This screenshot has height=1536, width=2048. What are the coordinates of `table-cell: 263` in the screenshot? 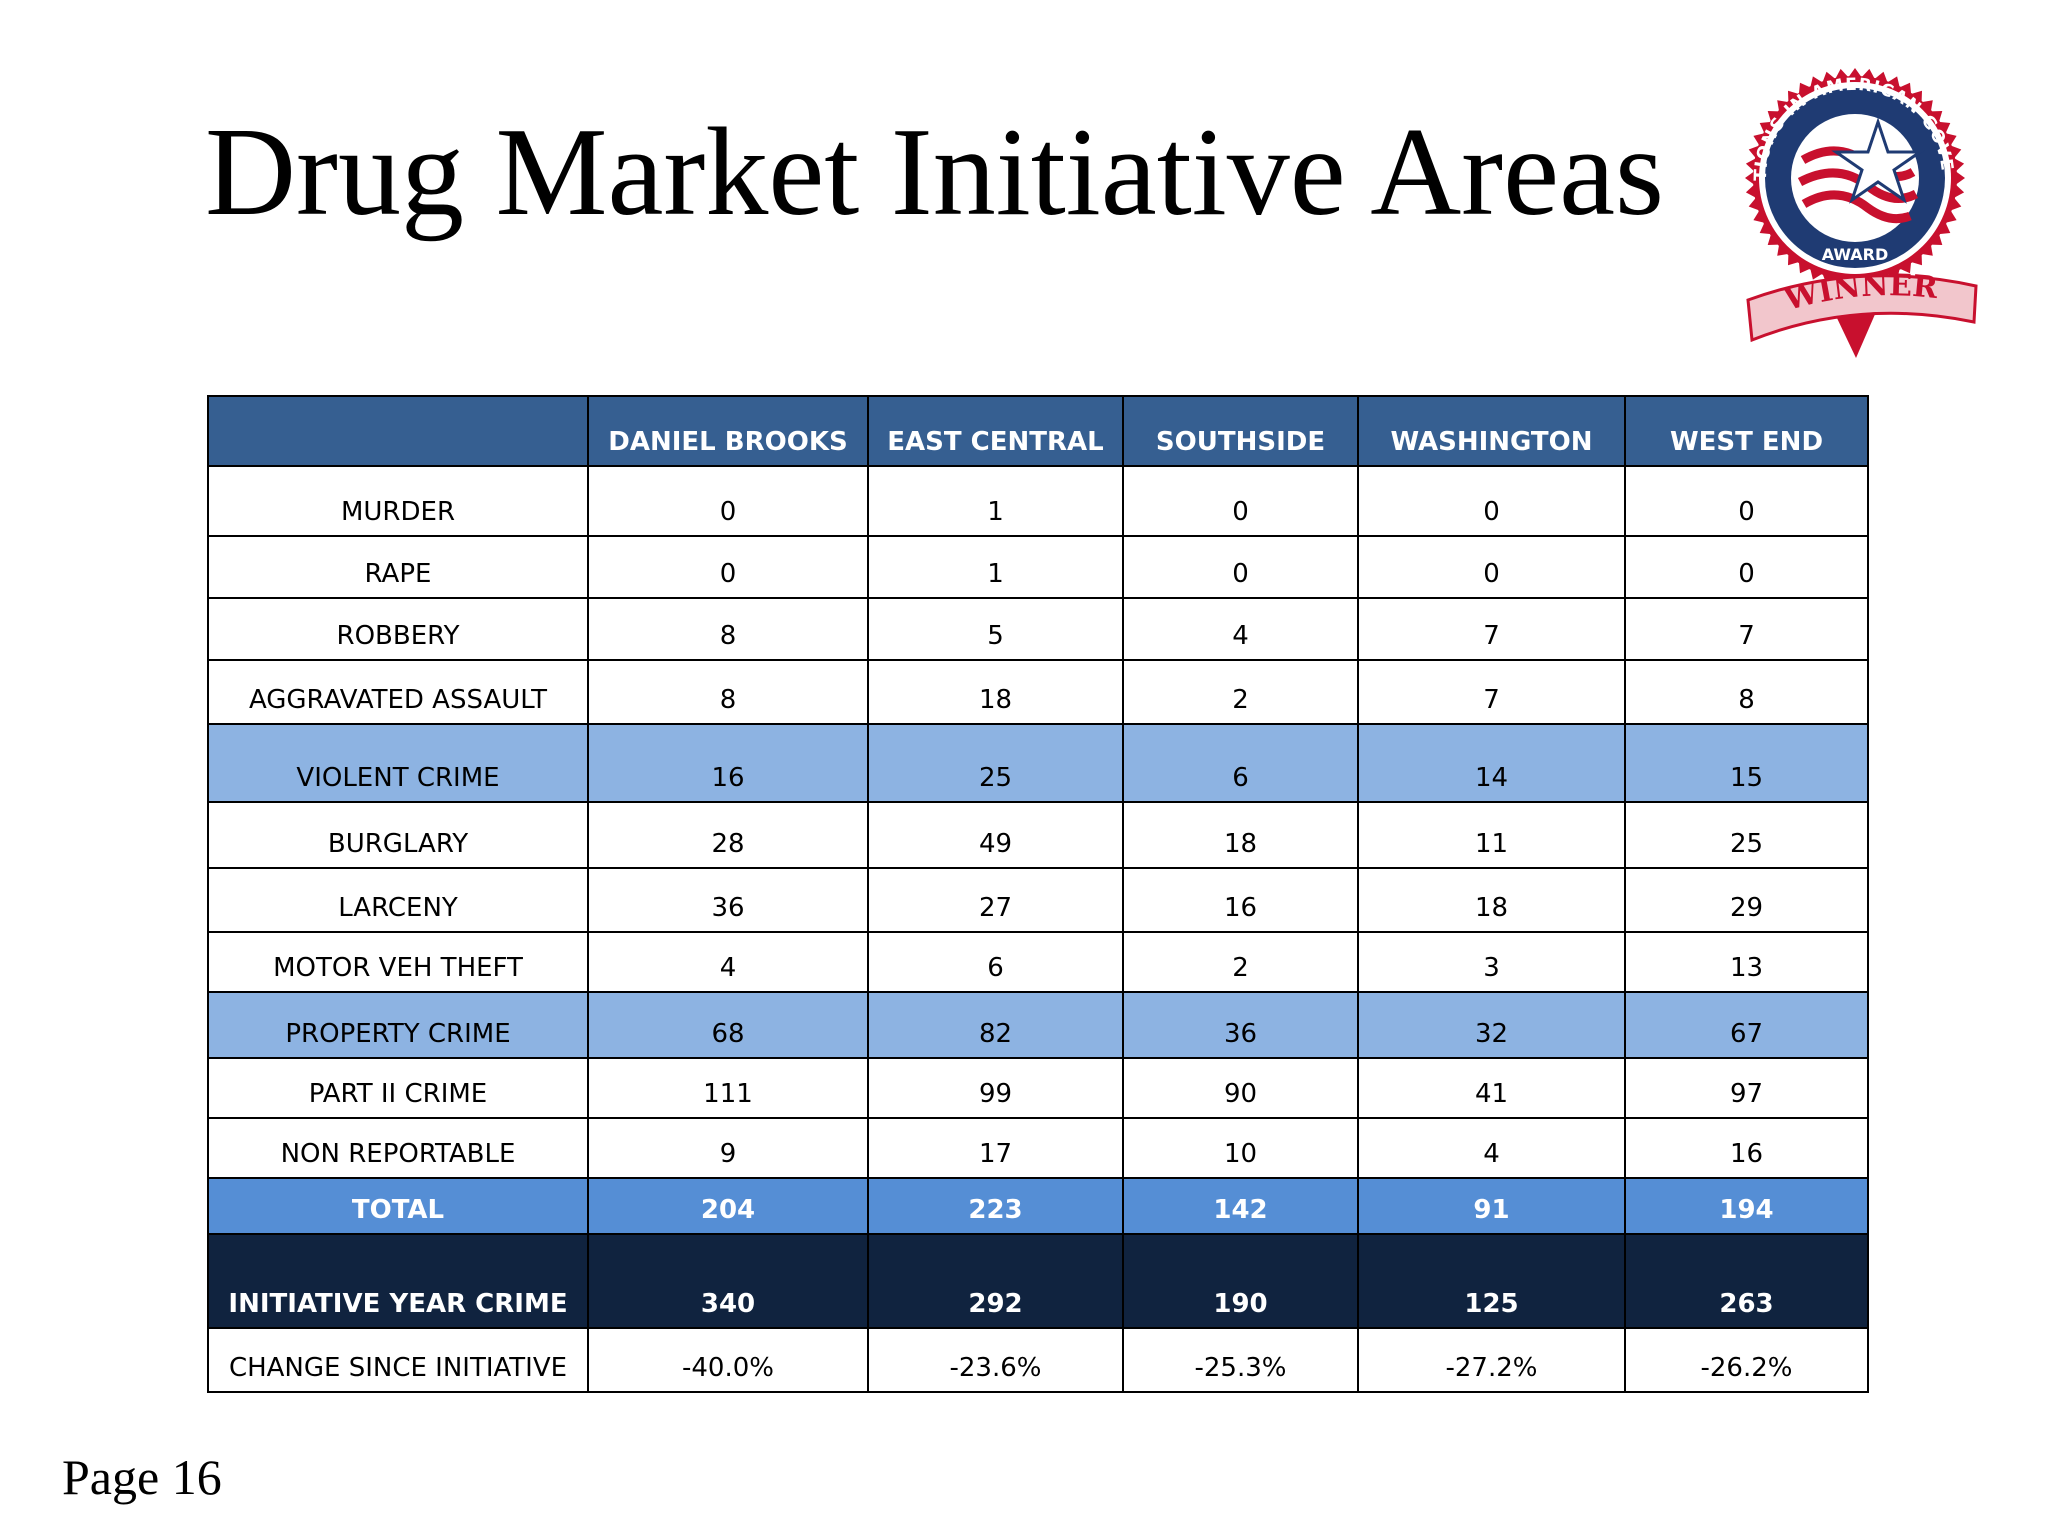 It's located at (1746, 1281).